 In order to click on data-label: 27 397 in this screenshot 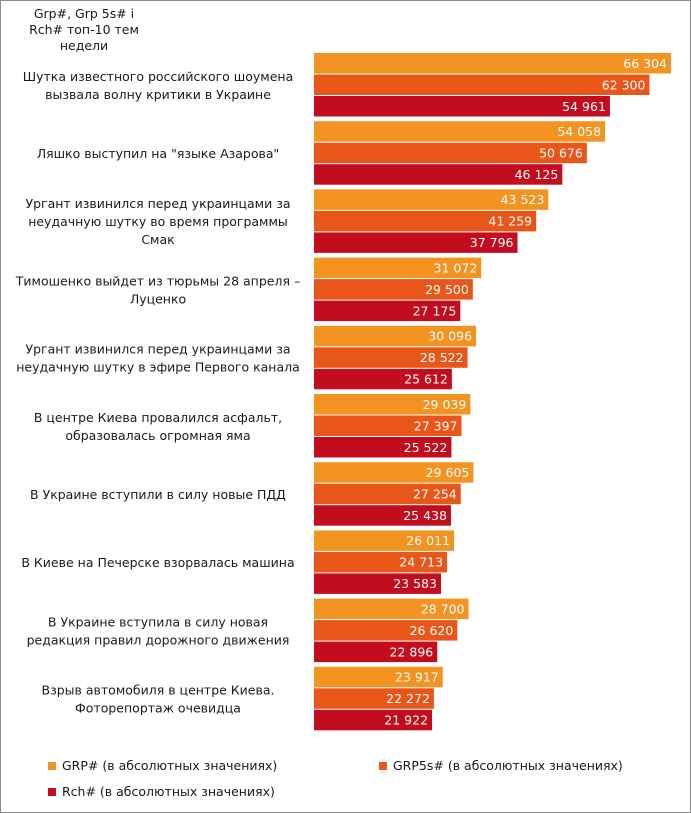, I will do `click(436, 425)`.